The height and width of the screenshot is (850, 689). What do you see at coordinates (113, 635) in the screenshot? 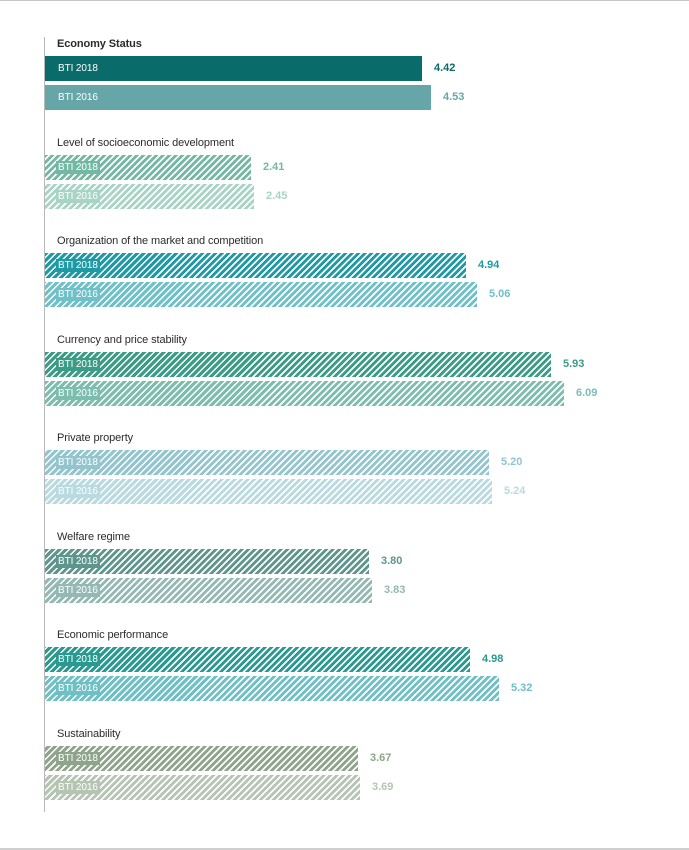
I see `group-title: Economic performance` at bounding box center [113, 635].